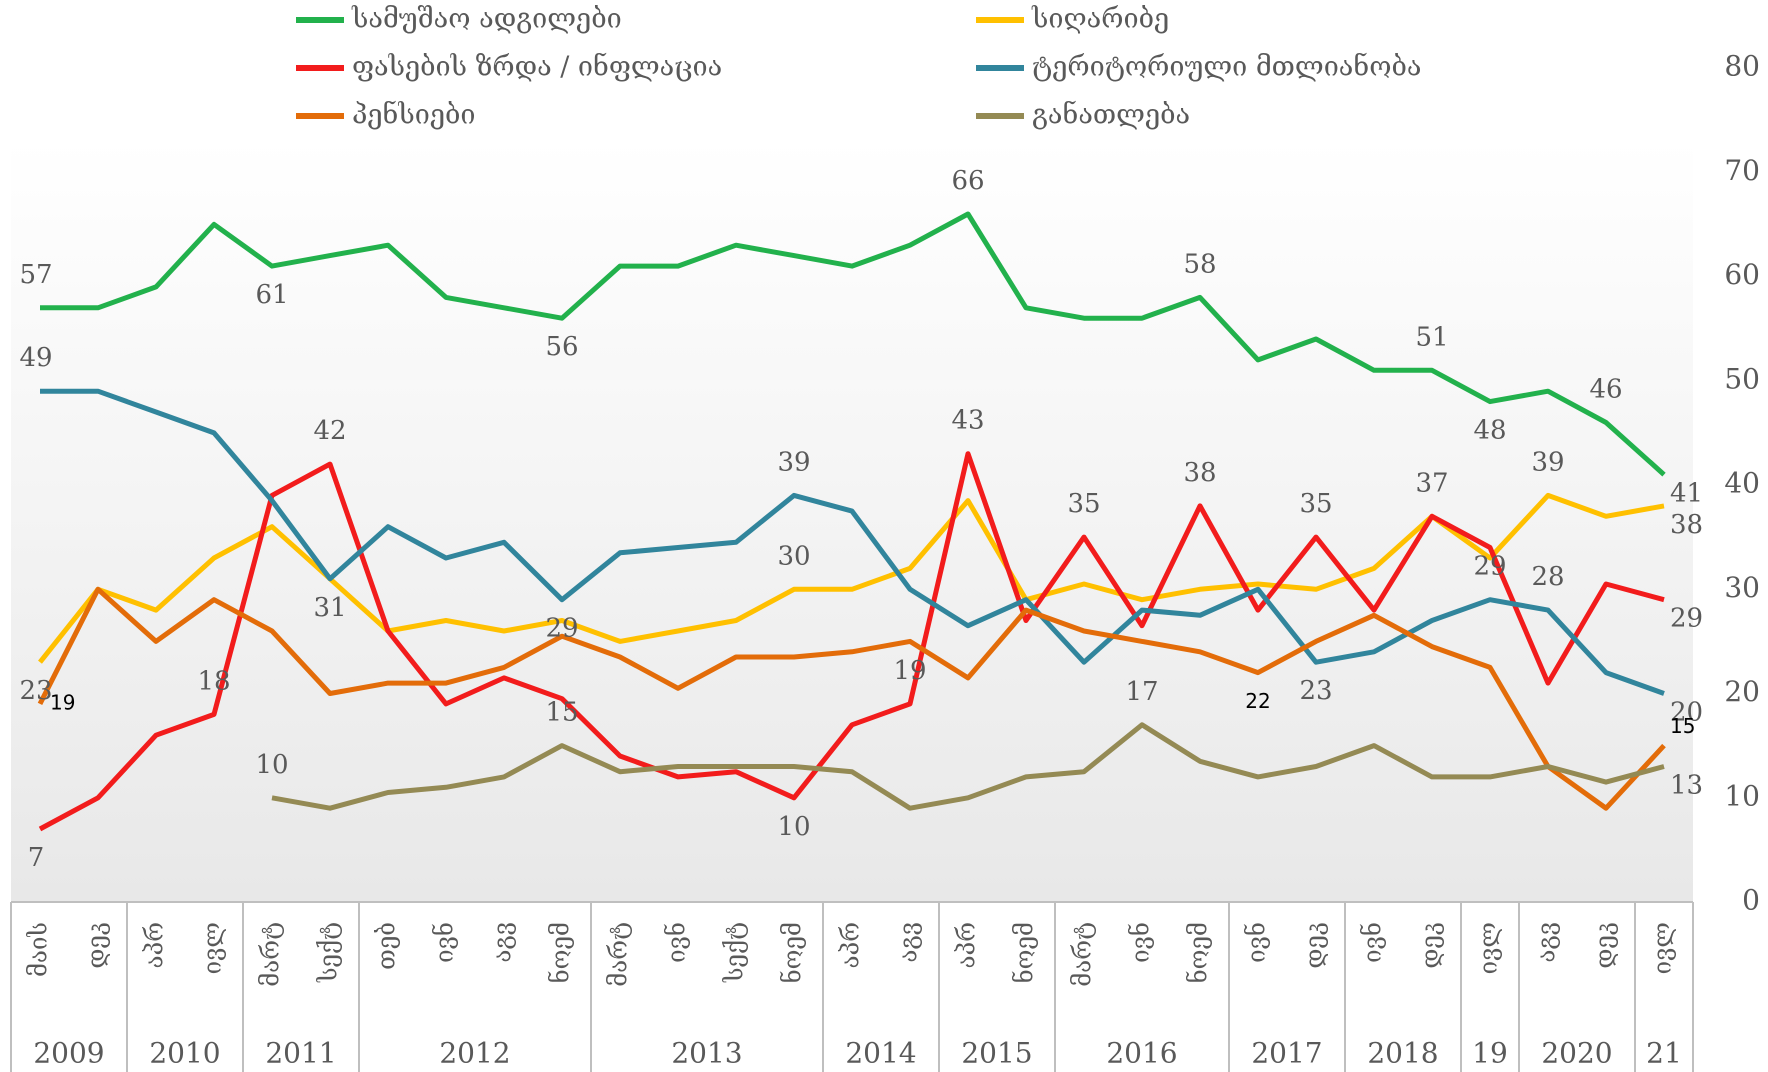 This screenshot has width=1768, height=1072. I want to click on year-label: 2016, so click(1141, 1053).